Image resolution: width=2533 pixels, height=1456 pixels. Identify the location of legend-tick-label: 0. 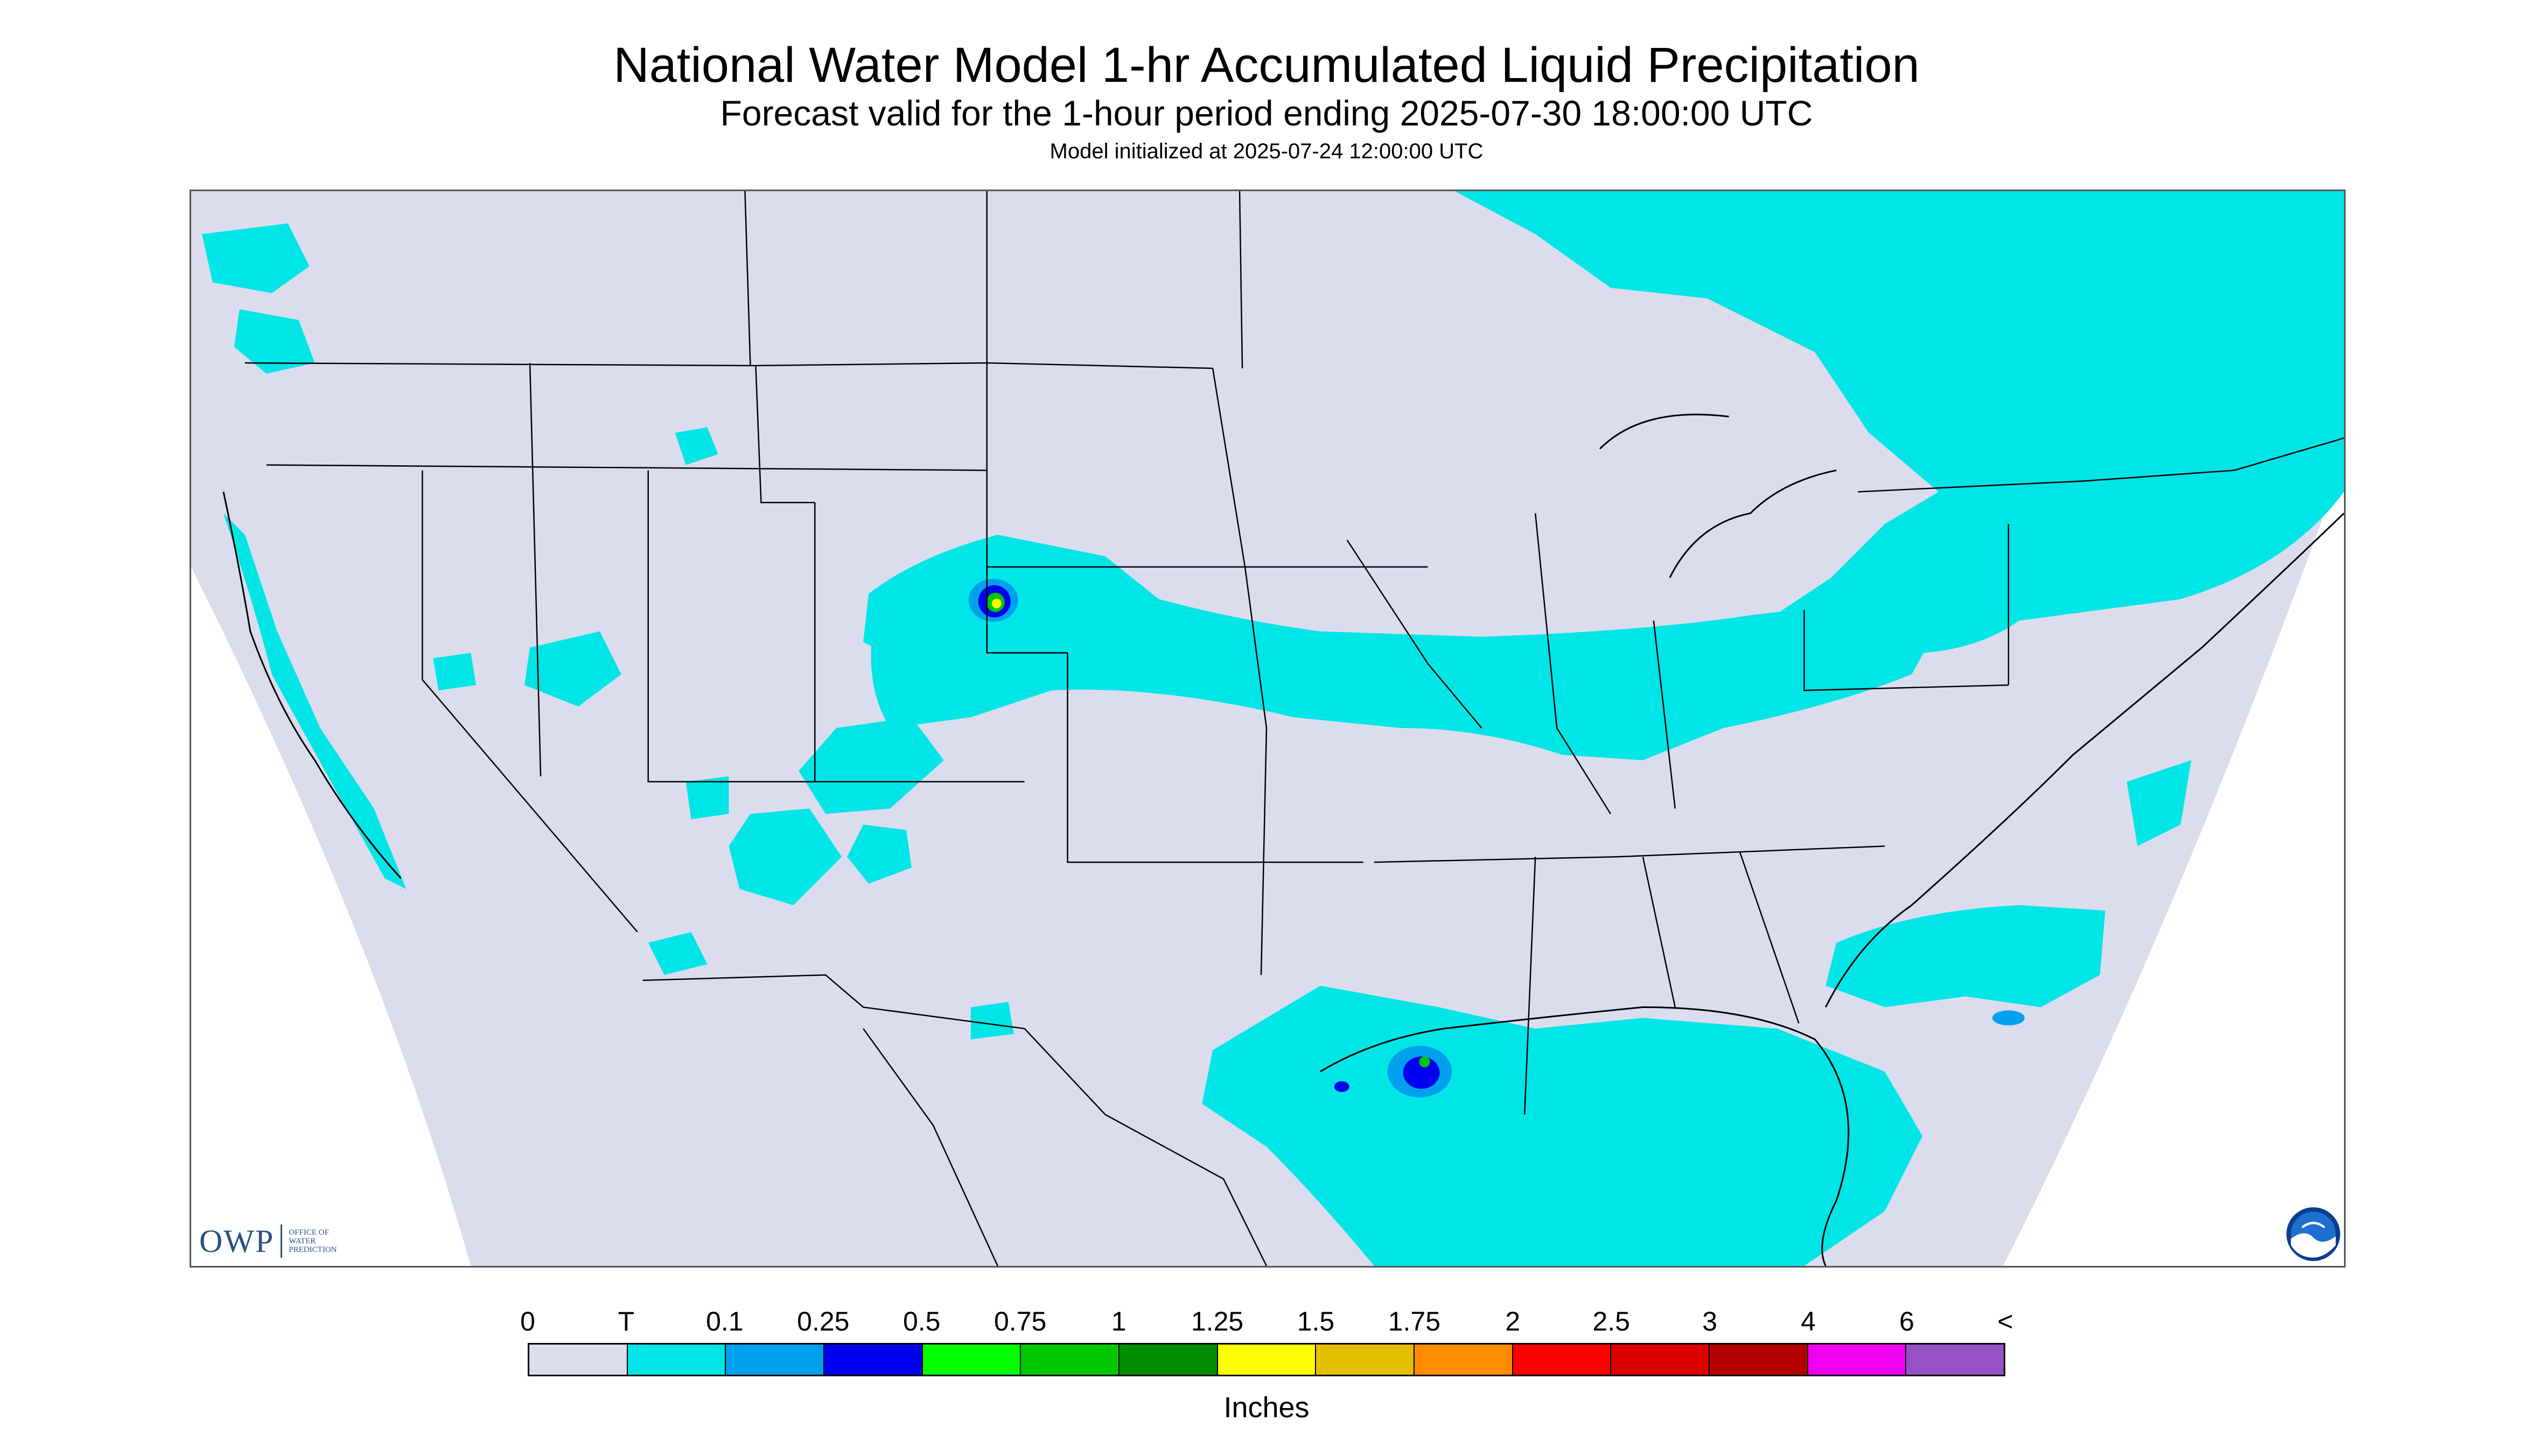
(527, 1321).